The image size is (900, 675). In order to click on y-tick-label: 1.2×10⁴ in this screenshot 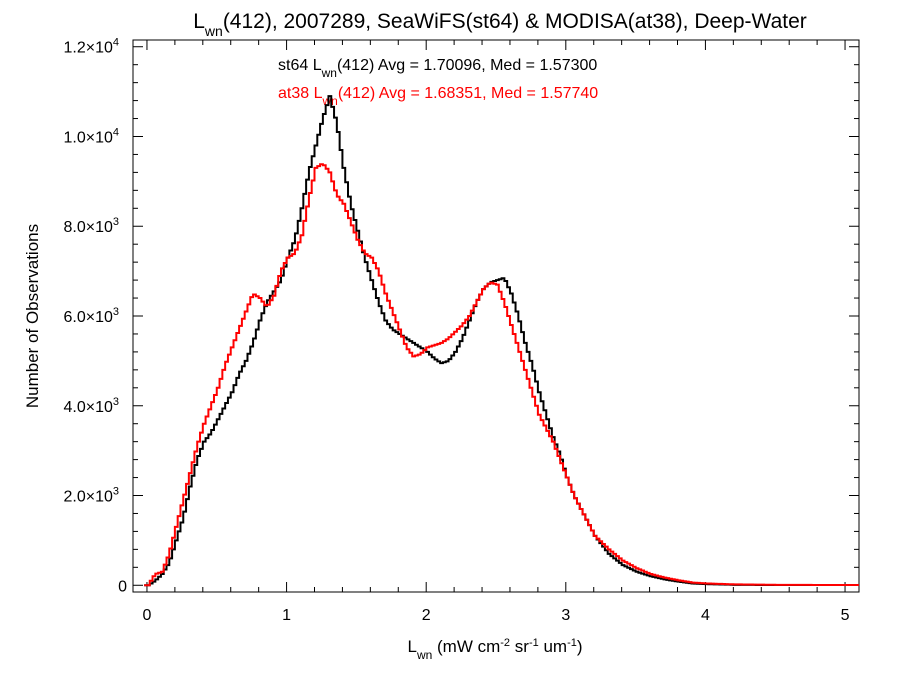, I will do `click(91, 47)`.